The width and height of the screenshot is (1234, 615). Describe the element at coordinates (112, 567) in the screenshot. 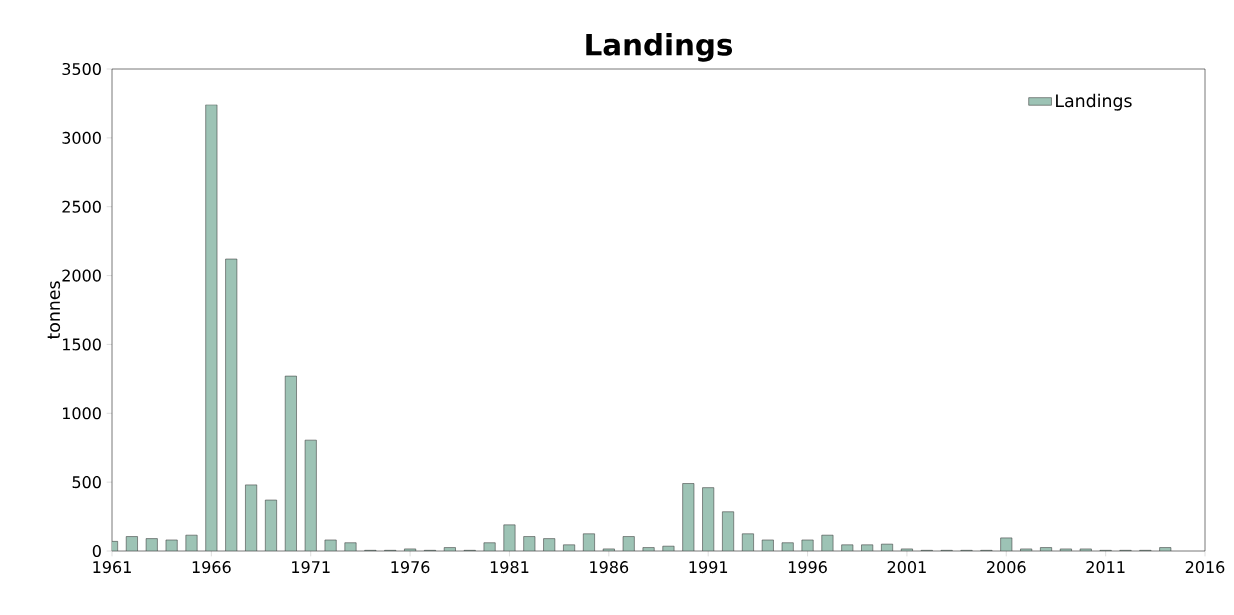

I see `x-tick-label: 1961` at that location.